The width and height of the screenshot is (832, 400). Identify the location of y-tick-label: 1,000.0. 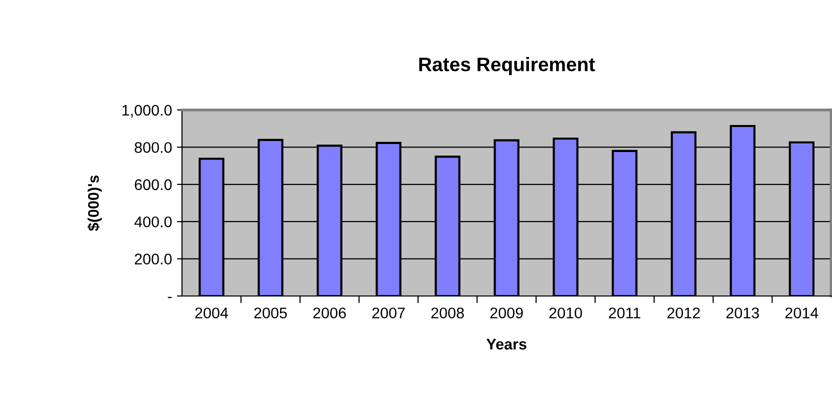
(147, 111).